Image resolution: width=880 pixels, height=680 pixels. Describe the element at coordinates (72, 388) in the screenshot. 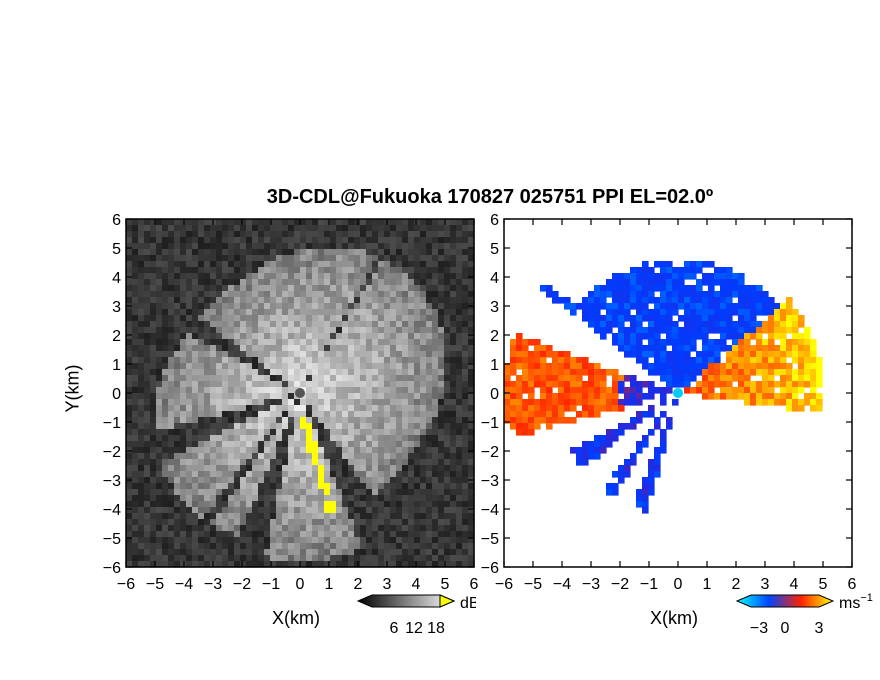

I see `left-ylabel: Y(km)` at that location.